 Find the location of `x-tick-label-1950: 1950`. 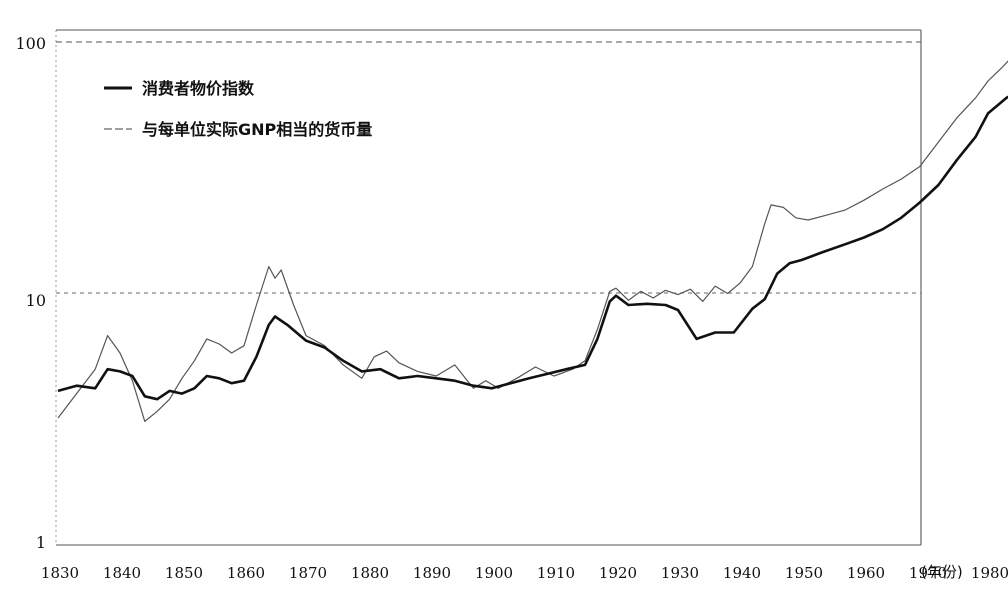

x-tick-label-1950: 1950 is located at coordinates (804, 573).